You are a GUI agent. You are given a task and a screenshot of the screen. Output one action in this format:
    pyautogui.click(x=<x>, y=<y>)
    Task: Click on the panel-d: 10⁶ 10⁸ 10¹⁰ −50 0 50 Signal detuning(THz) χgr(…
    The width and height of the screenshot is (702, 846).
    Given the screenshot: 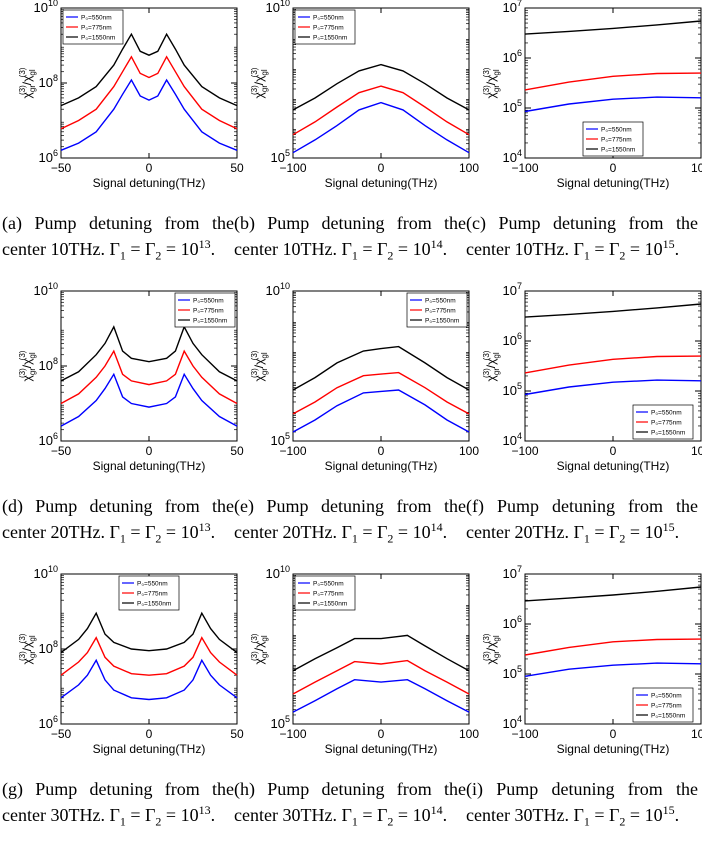 What is the action you would take?
    pyautogui.click(x=124, y=422)
    